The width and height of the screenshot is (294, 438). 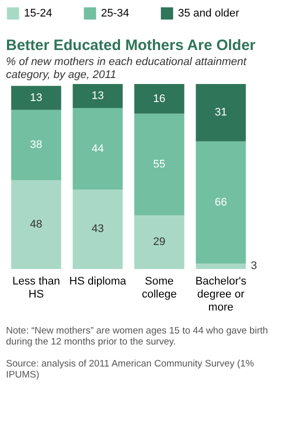 I want to click on data-label: 44, so click(x=98, y=148).